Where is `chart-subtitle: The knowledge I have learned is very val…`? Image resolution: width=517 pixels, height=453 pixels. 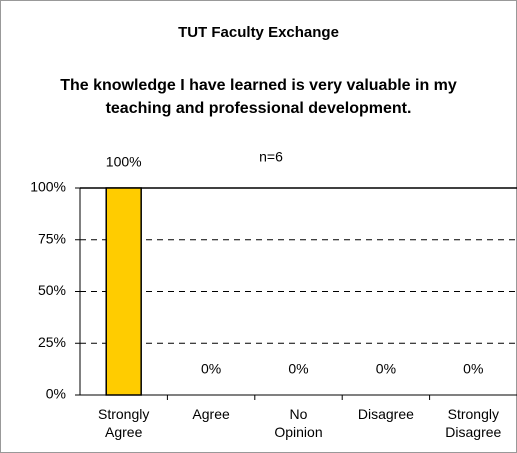 chart-subtitle: The knowledge I have learned is very val… is located at coordinates (258, 97).